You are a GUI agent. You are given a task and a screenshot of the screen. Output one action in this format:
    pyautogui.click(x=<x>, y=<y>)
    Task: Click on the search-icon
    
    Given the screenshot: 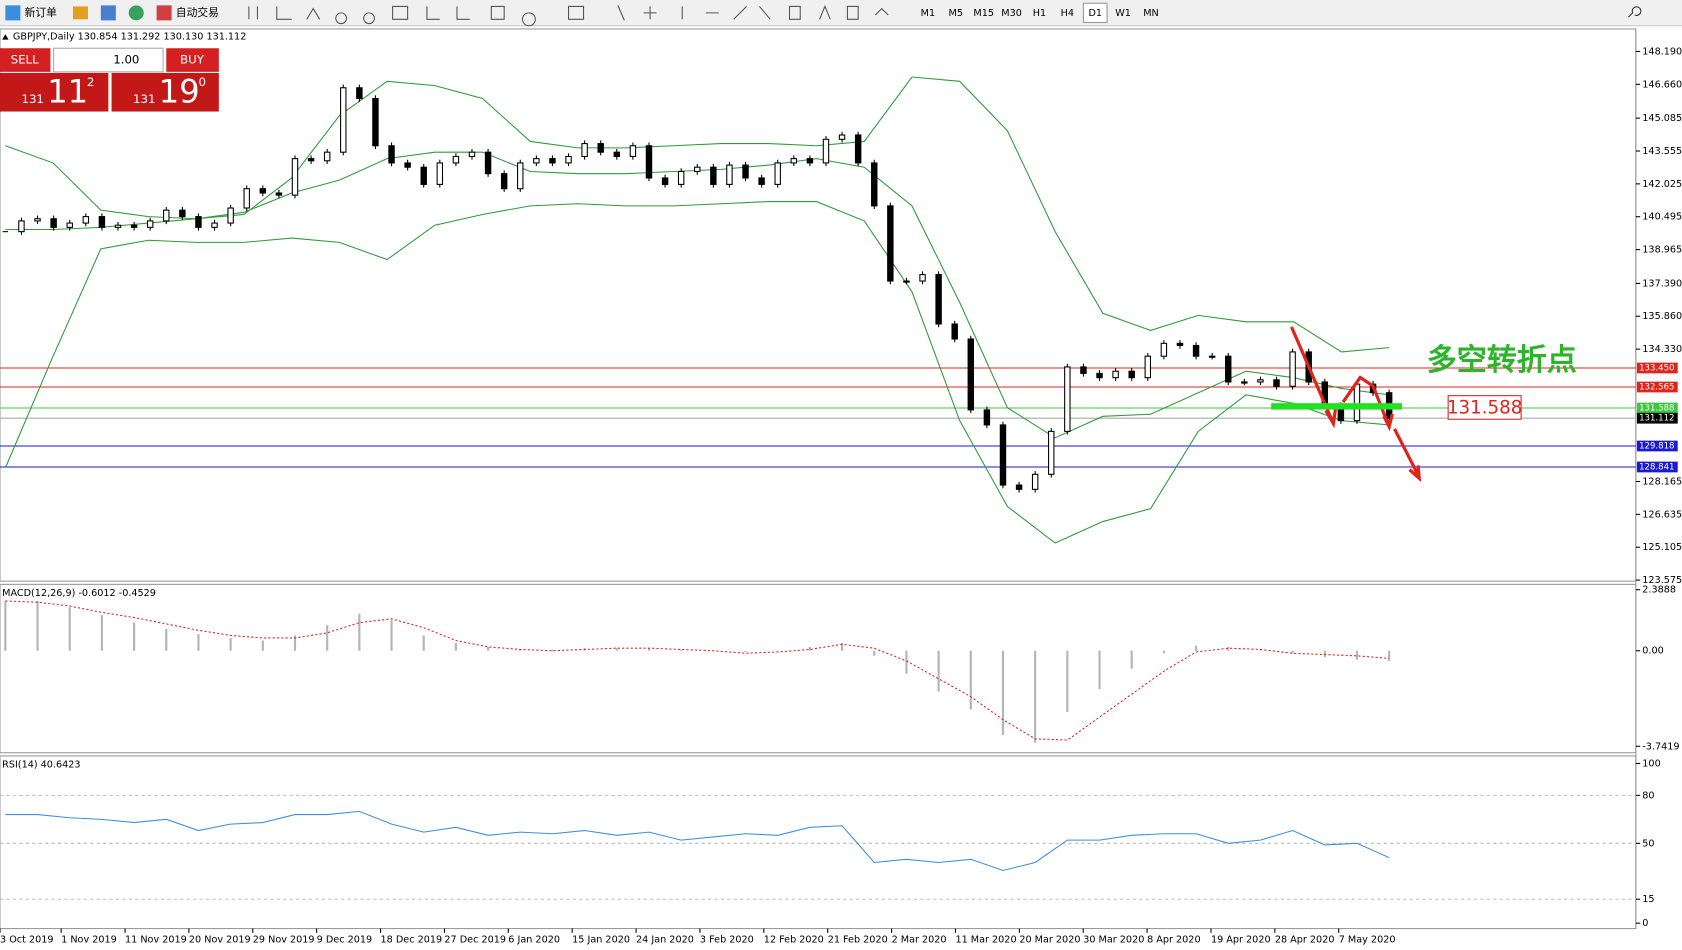 What is the action you would take?
    pyautogui.click(x=1634, y=12)
    